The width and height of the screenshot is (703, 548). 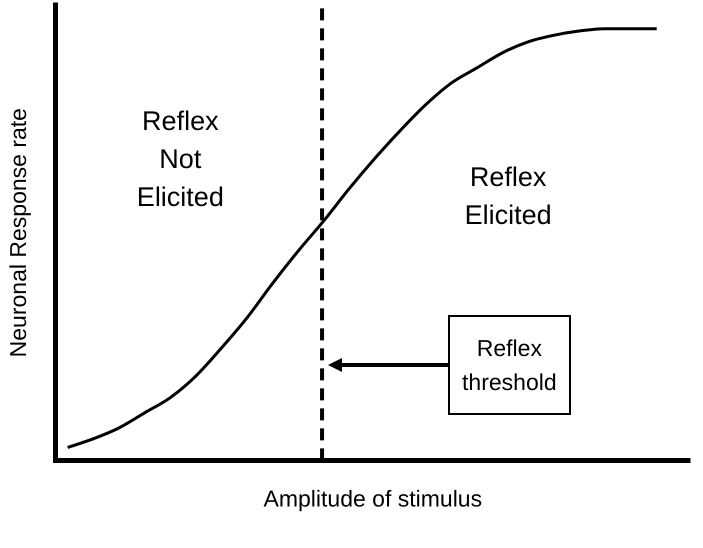 I want to click on annotation: Reflex Elicited, so click(x=508, y=196).